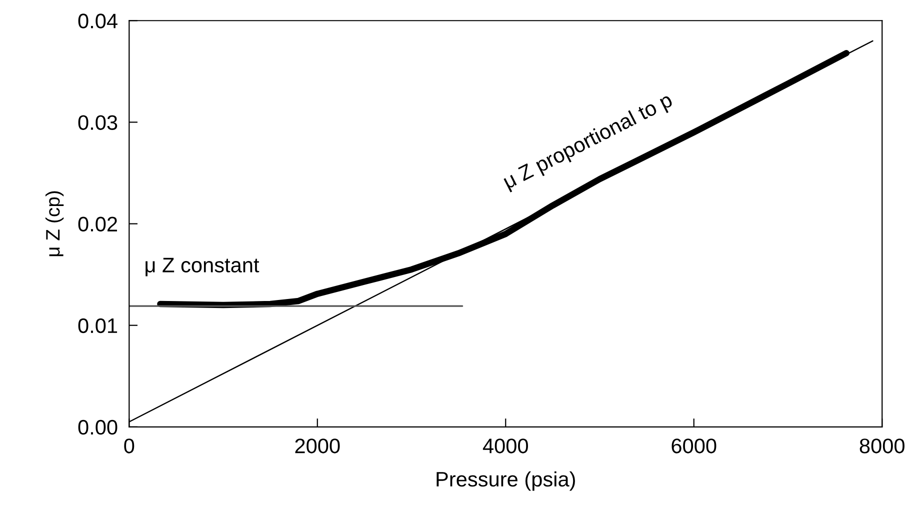 This screenshot has height=529, width=916. I want to click on y-tick-label: 0.00, so click(98, 427).